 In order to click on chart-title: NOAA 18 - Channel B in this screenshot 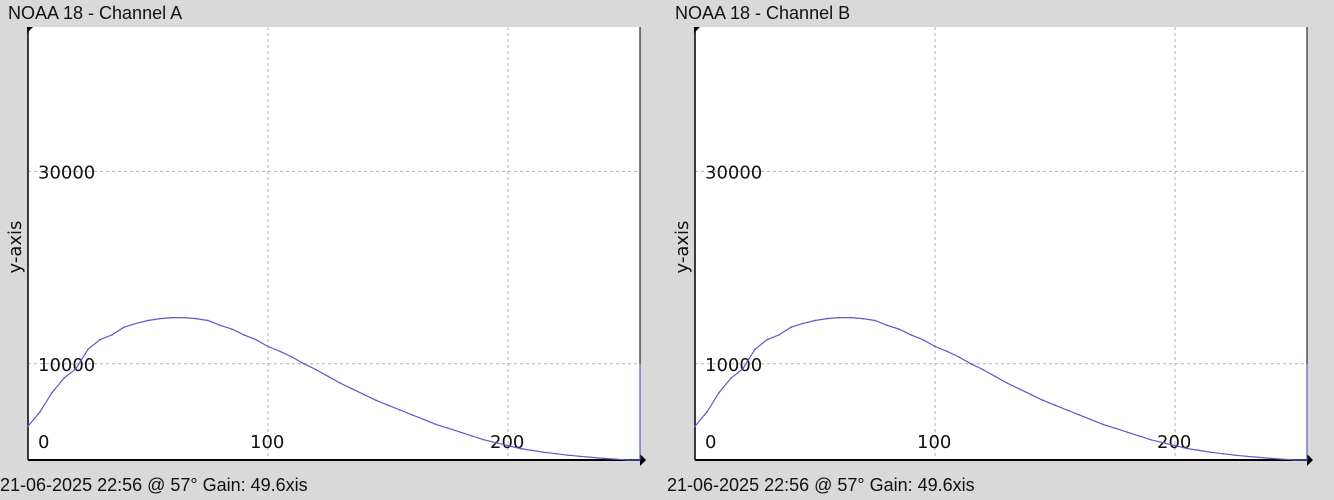, I will do `click(763, 13)`.